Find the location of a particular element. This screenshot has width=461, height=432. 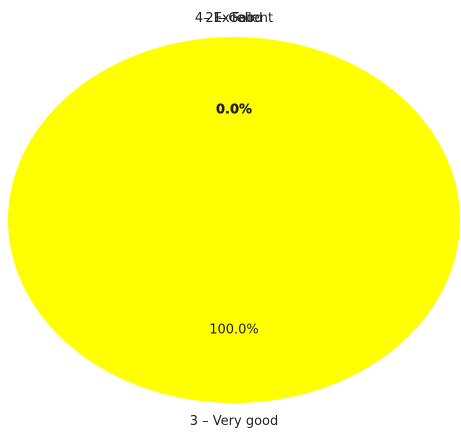

slice-category-label-3: 1– Fair is located at coordinates (234, 18).